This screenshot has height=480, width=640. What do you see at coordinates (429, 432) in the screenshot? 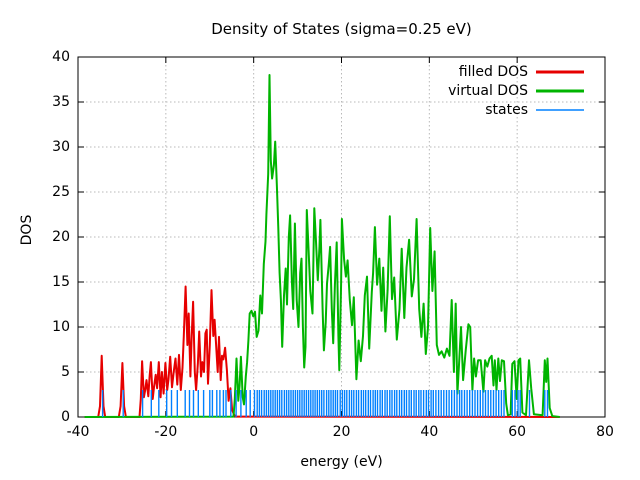
I see `x-tick-label: 40` at bounding box center [429, 432].